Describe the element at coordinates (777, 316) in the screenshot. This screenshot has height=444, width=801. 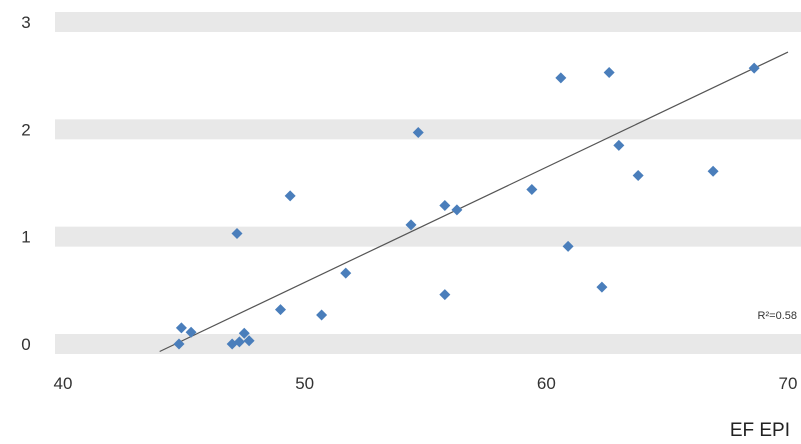
I see `r-squared-annotation: R²=0.58` at that location.